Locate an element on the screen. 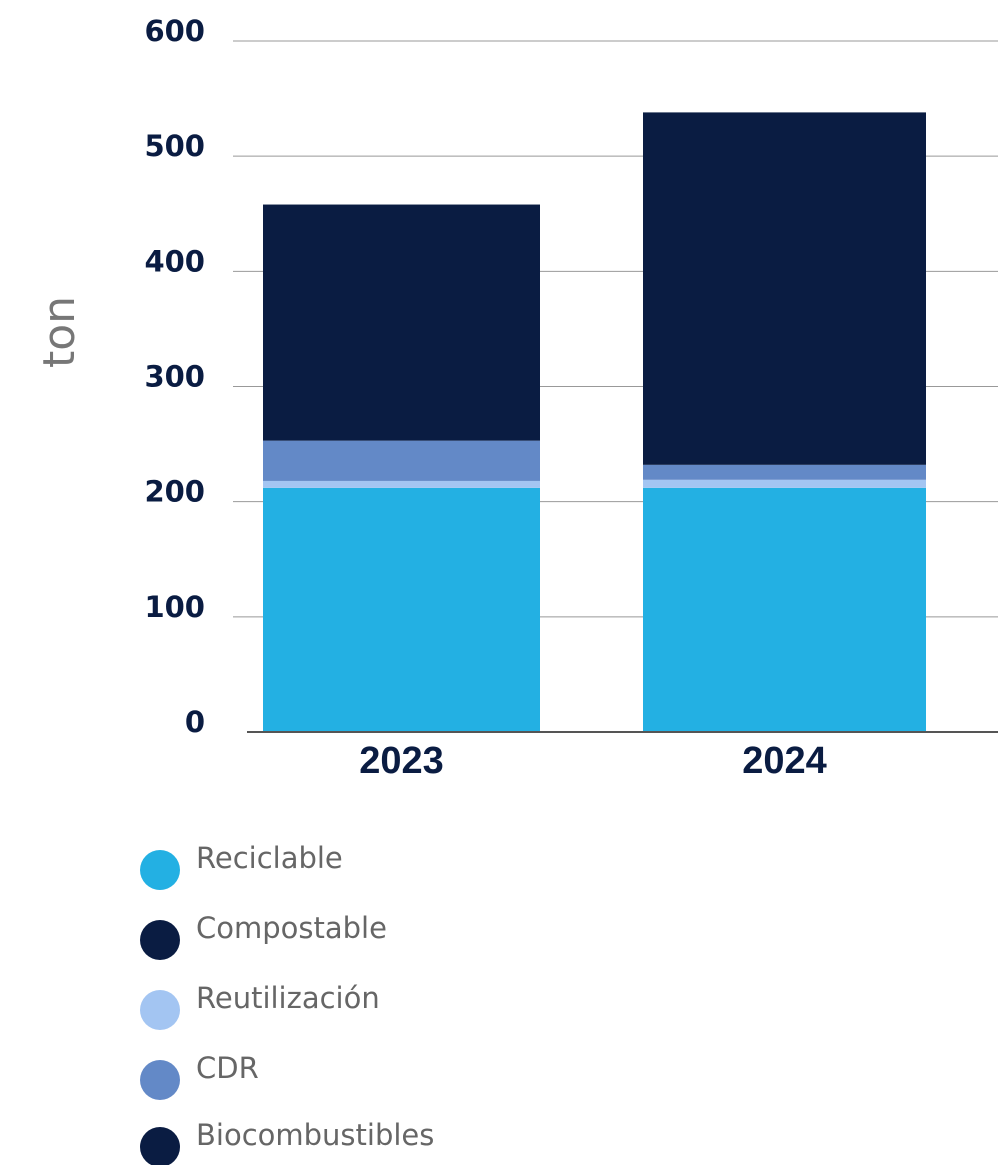 The image size is (998, 1165). legend-label: Reciclable is located at coordinates (269, 858).